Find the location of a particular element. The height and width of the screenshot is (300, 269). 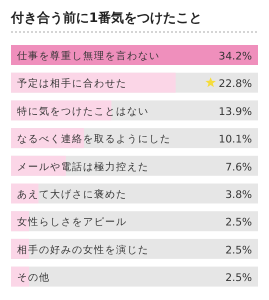

y-tick-label: 予定は相手に合わせた is located at coordinates (72, 84).